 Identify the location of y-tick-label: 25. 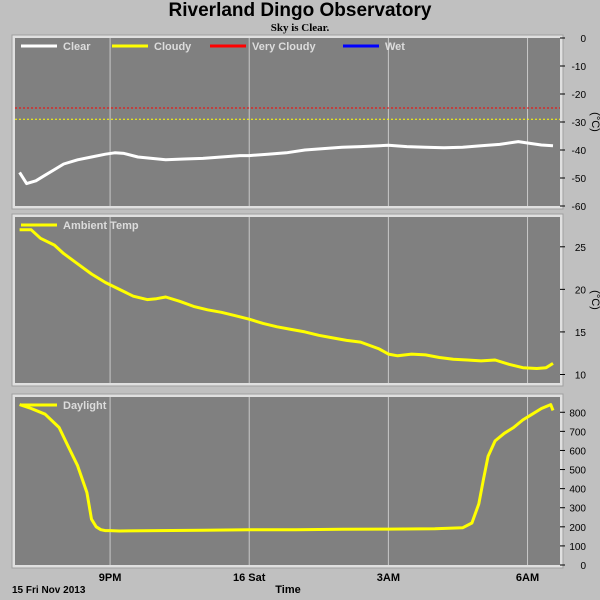
(581, 248).